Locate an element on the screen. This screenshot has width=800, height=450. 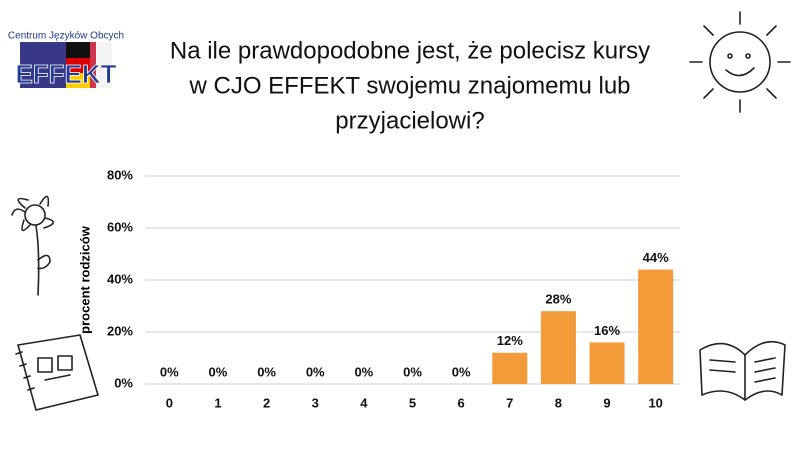
x-tick-label: 5 is located at coordinates (412, 402).